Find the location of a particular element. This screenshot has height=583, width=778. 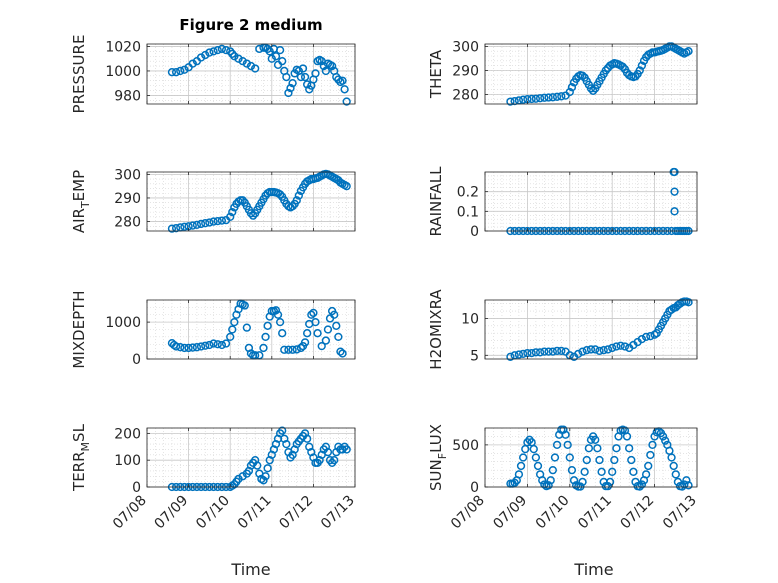

axes-box is located at coordinates (251, 457).